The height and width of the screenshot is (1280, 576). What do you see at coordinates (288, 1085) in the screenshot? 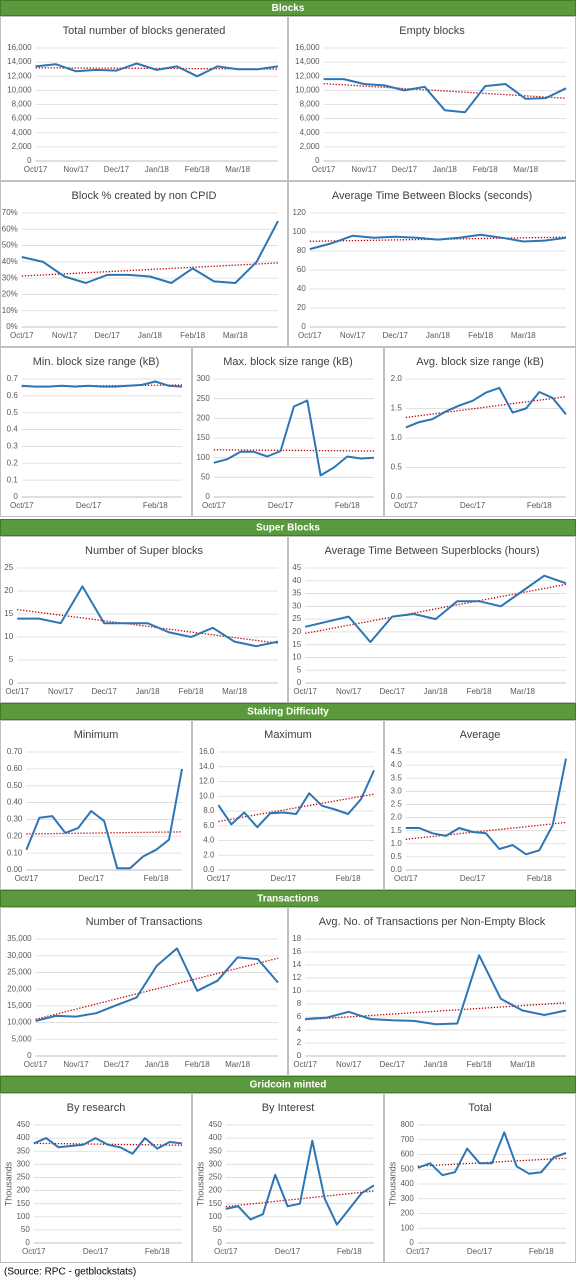
I see `section-title: Gridcoin minted` at bounding box center [288, 1085].